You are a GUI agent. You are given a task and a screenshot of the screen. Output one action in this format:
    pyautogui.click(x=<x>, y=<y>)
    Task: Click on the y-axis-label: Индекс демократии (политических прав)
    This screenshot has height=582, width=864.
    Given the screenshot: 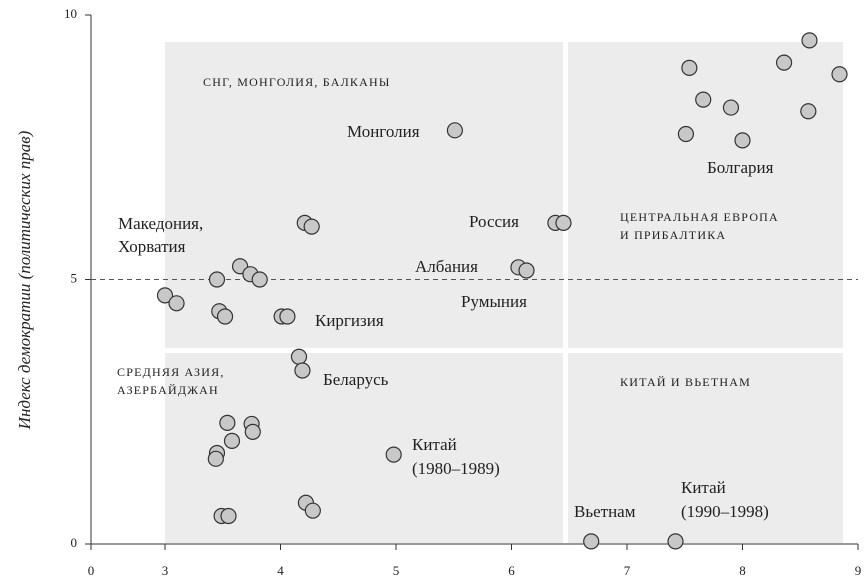 What is the action you would take?
    pyautogui.click(x=24, y=280)
    